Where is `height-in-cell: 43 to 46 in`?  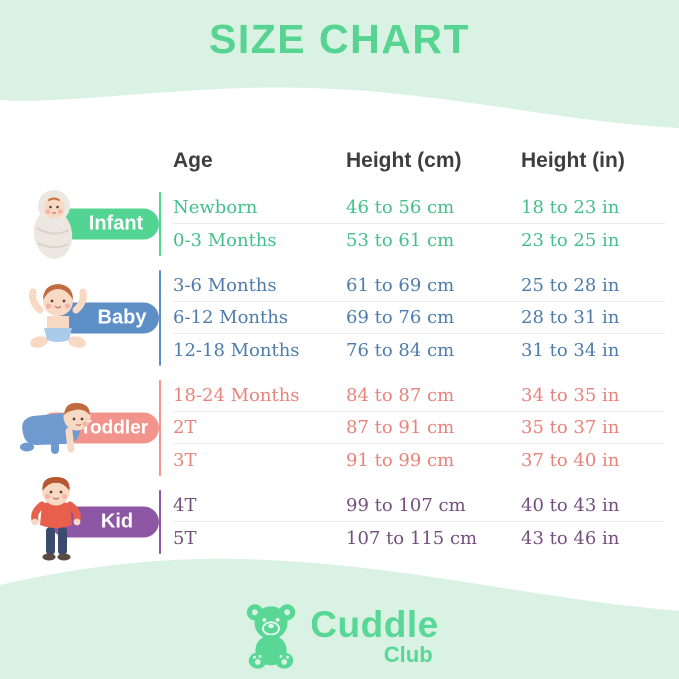
height-in-cell: 43 to 46 in is located at coordinates (570, 538).